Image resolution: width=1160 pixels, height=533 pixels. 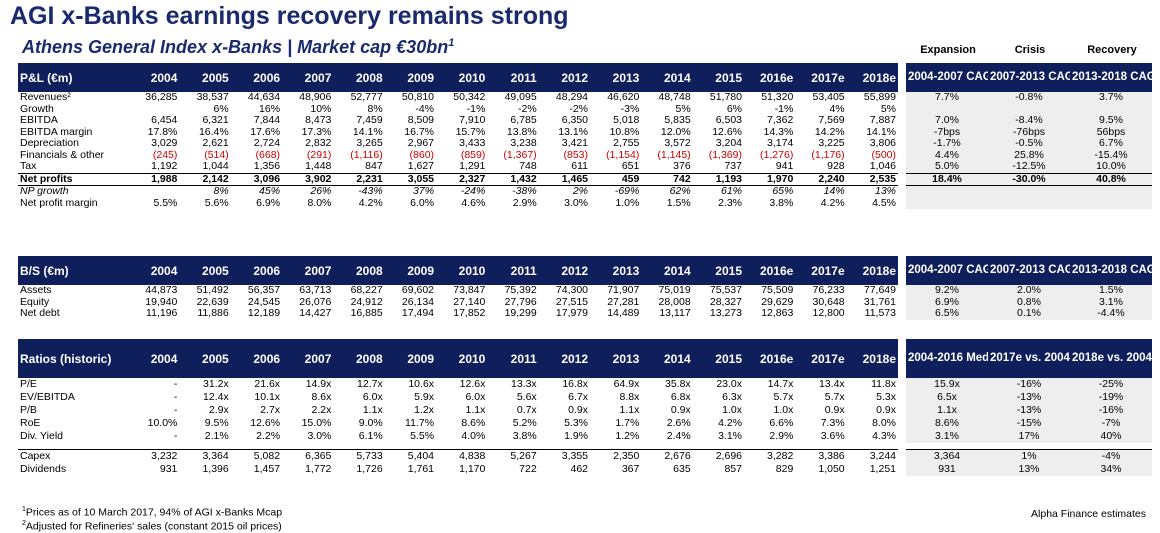 What do you see at coordinates (315, 290) in the screenshot?
I see `table-cell: 63,713` at bounding box center [315, 290].